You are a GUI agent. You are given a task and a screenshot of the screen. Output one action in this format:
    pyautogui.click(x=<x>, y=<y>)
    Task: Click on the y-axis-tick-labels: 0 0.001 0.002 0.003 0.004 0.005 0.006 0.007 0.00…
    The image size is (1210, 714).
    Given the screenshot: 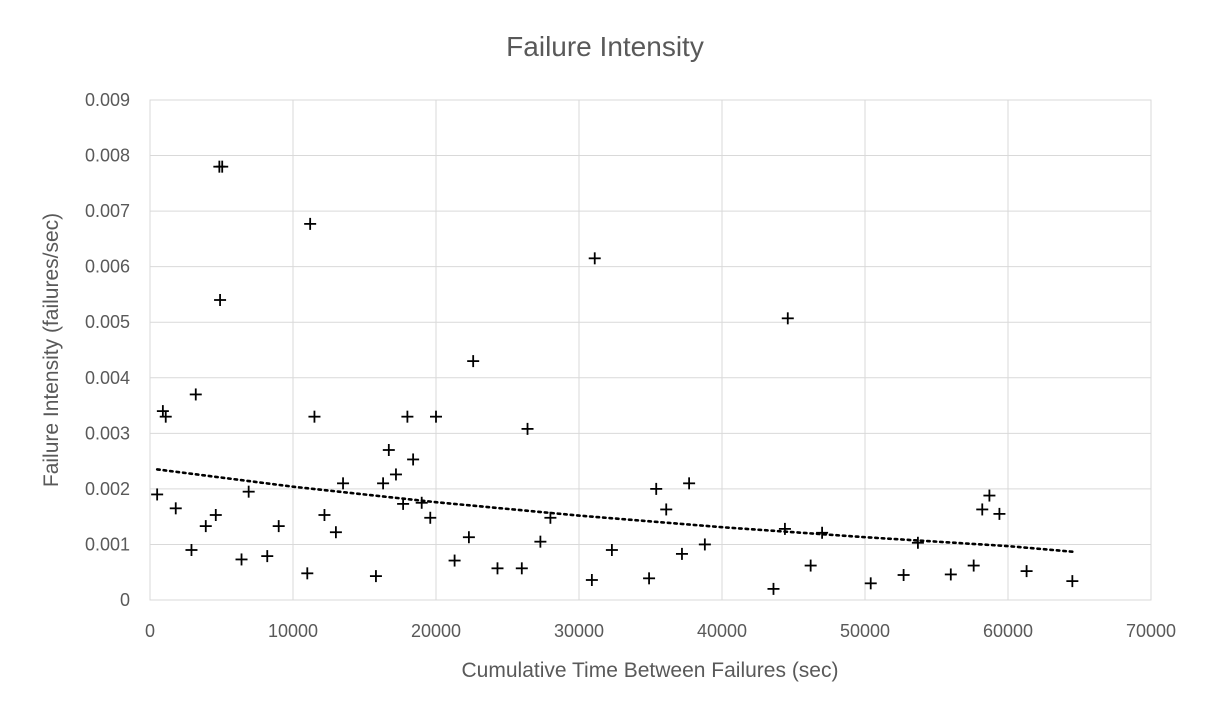 What is the action you would take?
    pyautogui.click(x=107, y=350)
    